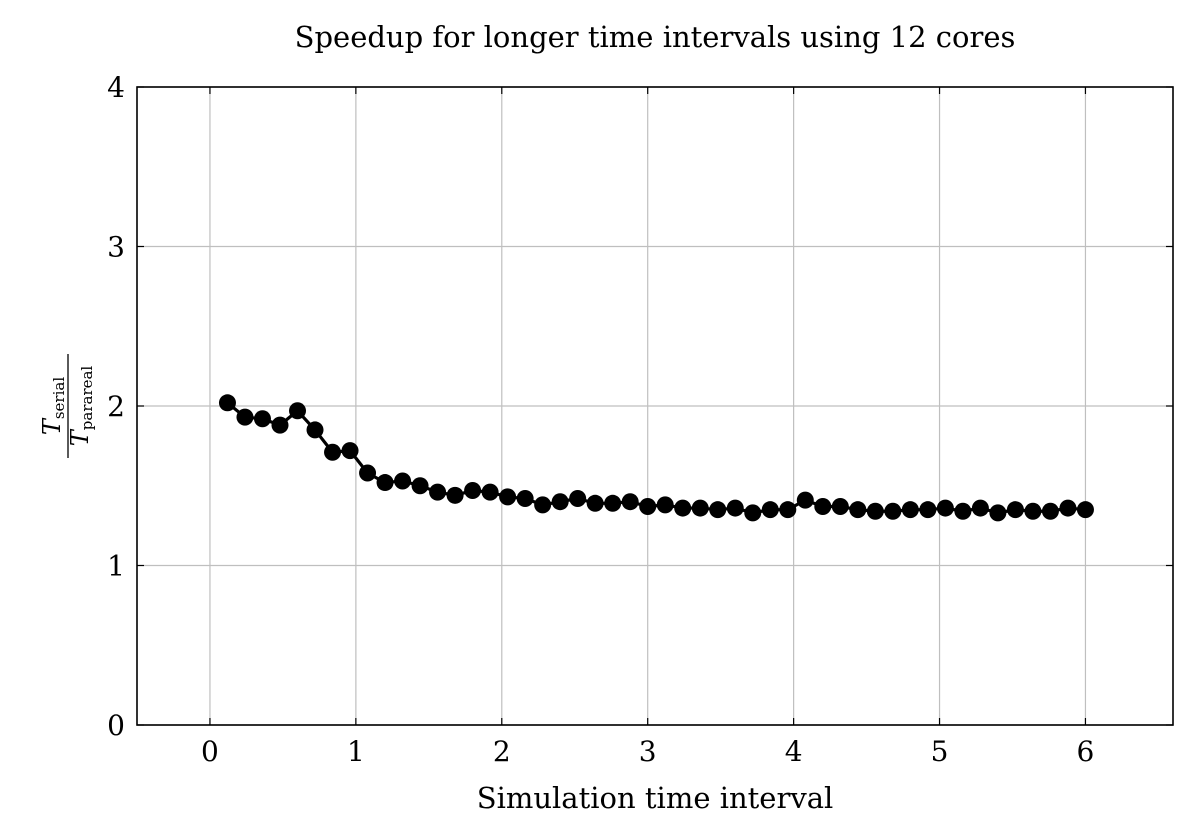 This screenshot has width=1182, height=822. I want to click on y-label-denominator-sub: parareal, so click(87, 398).